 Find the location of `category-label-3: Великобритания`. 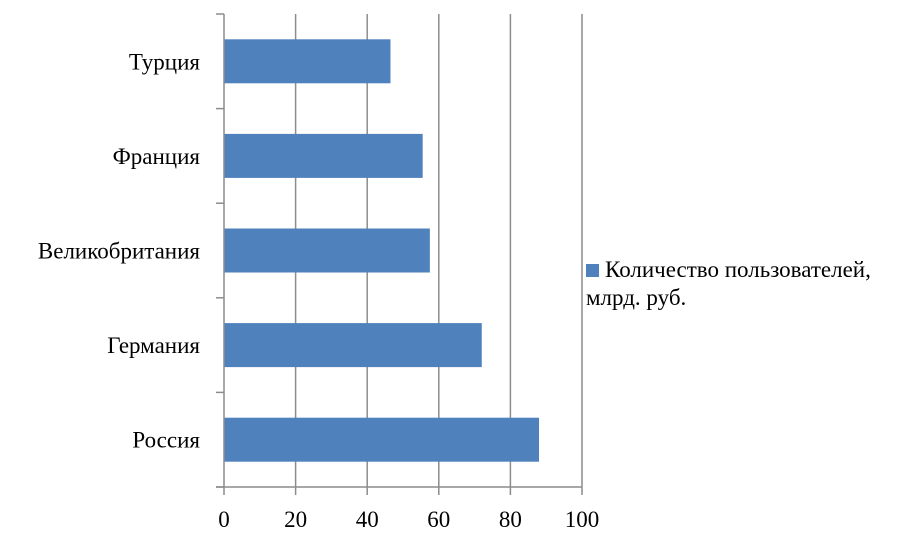

category-label-3: Великобритания is located at coordinates (119, 251).